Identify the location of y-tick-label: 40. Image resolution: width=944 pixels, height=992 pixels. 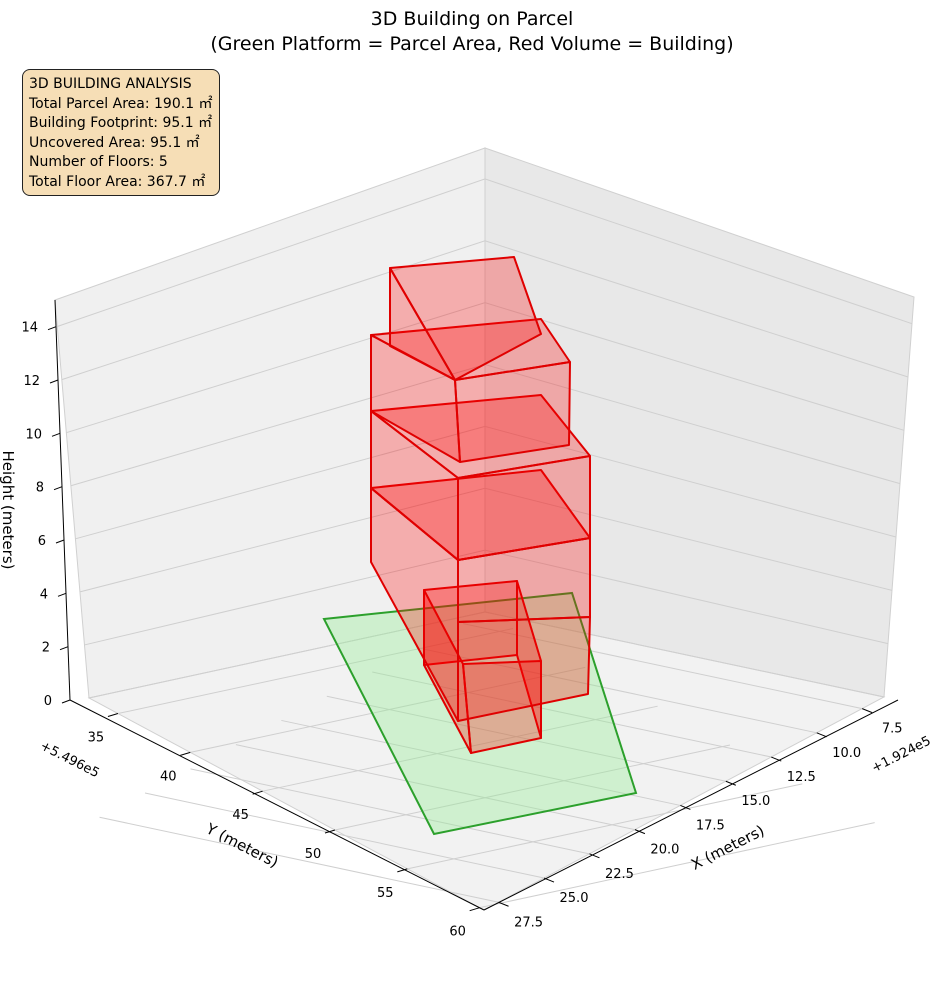
(168, 776).